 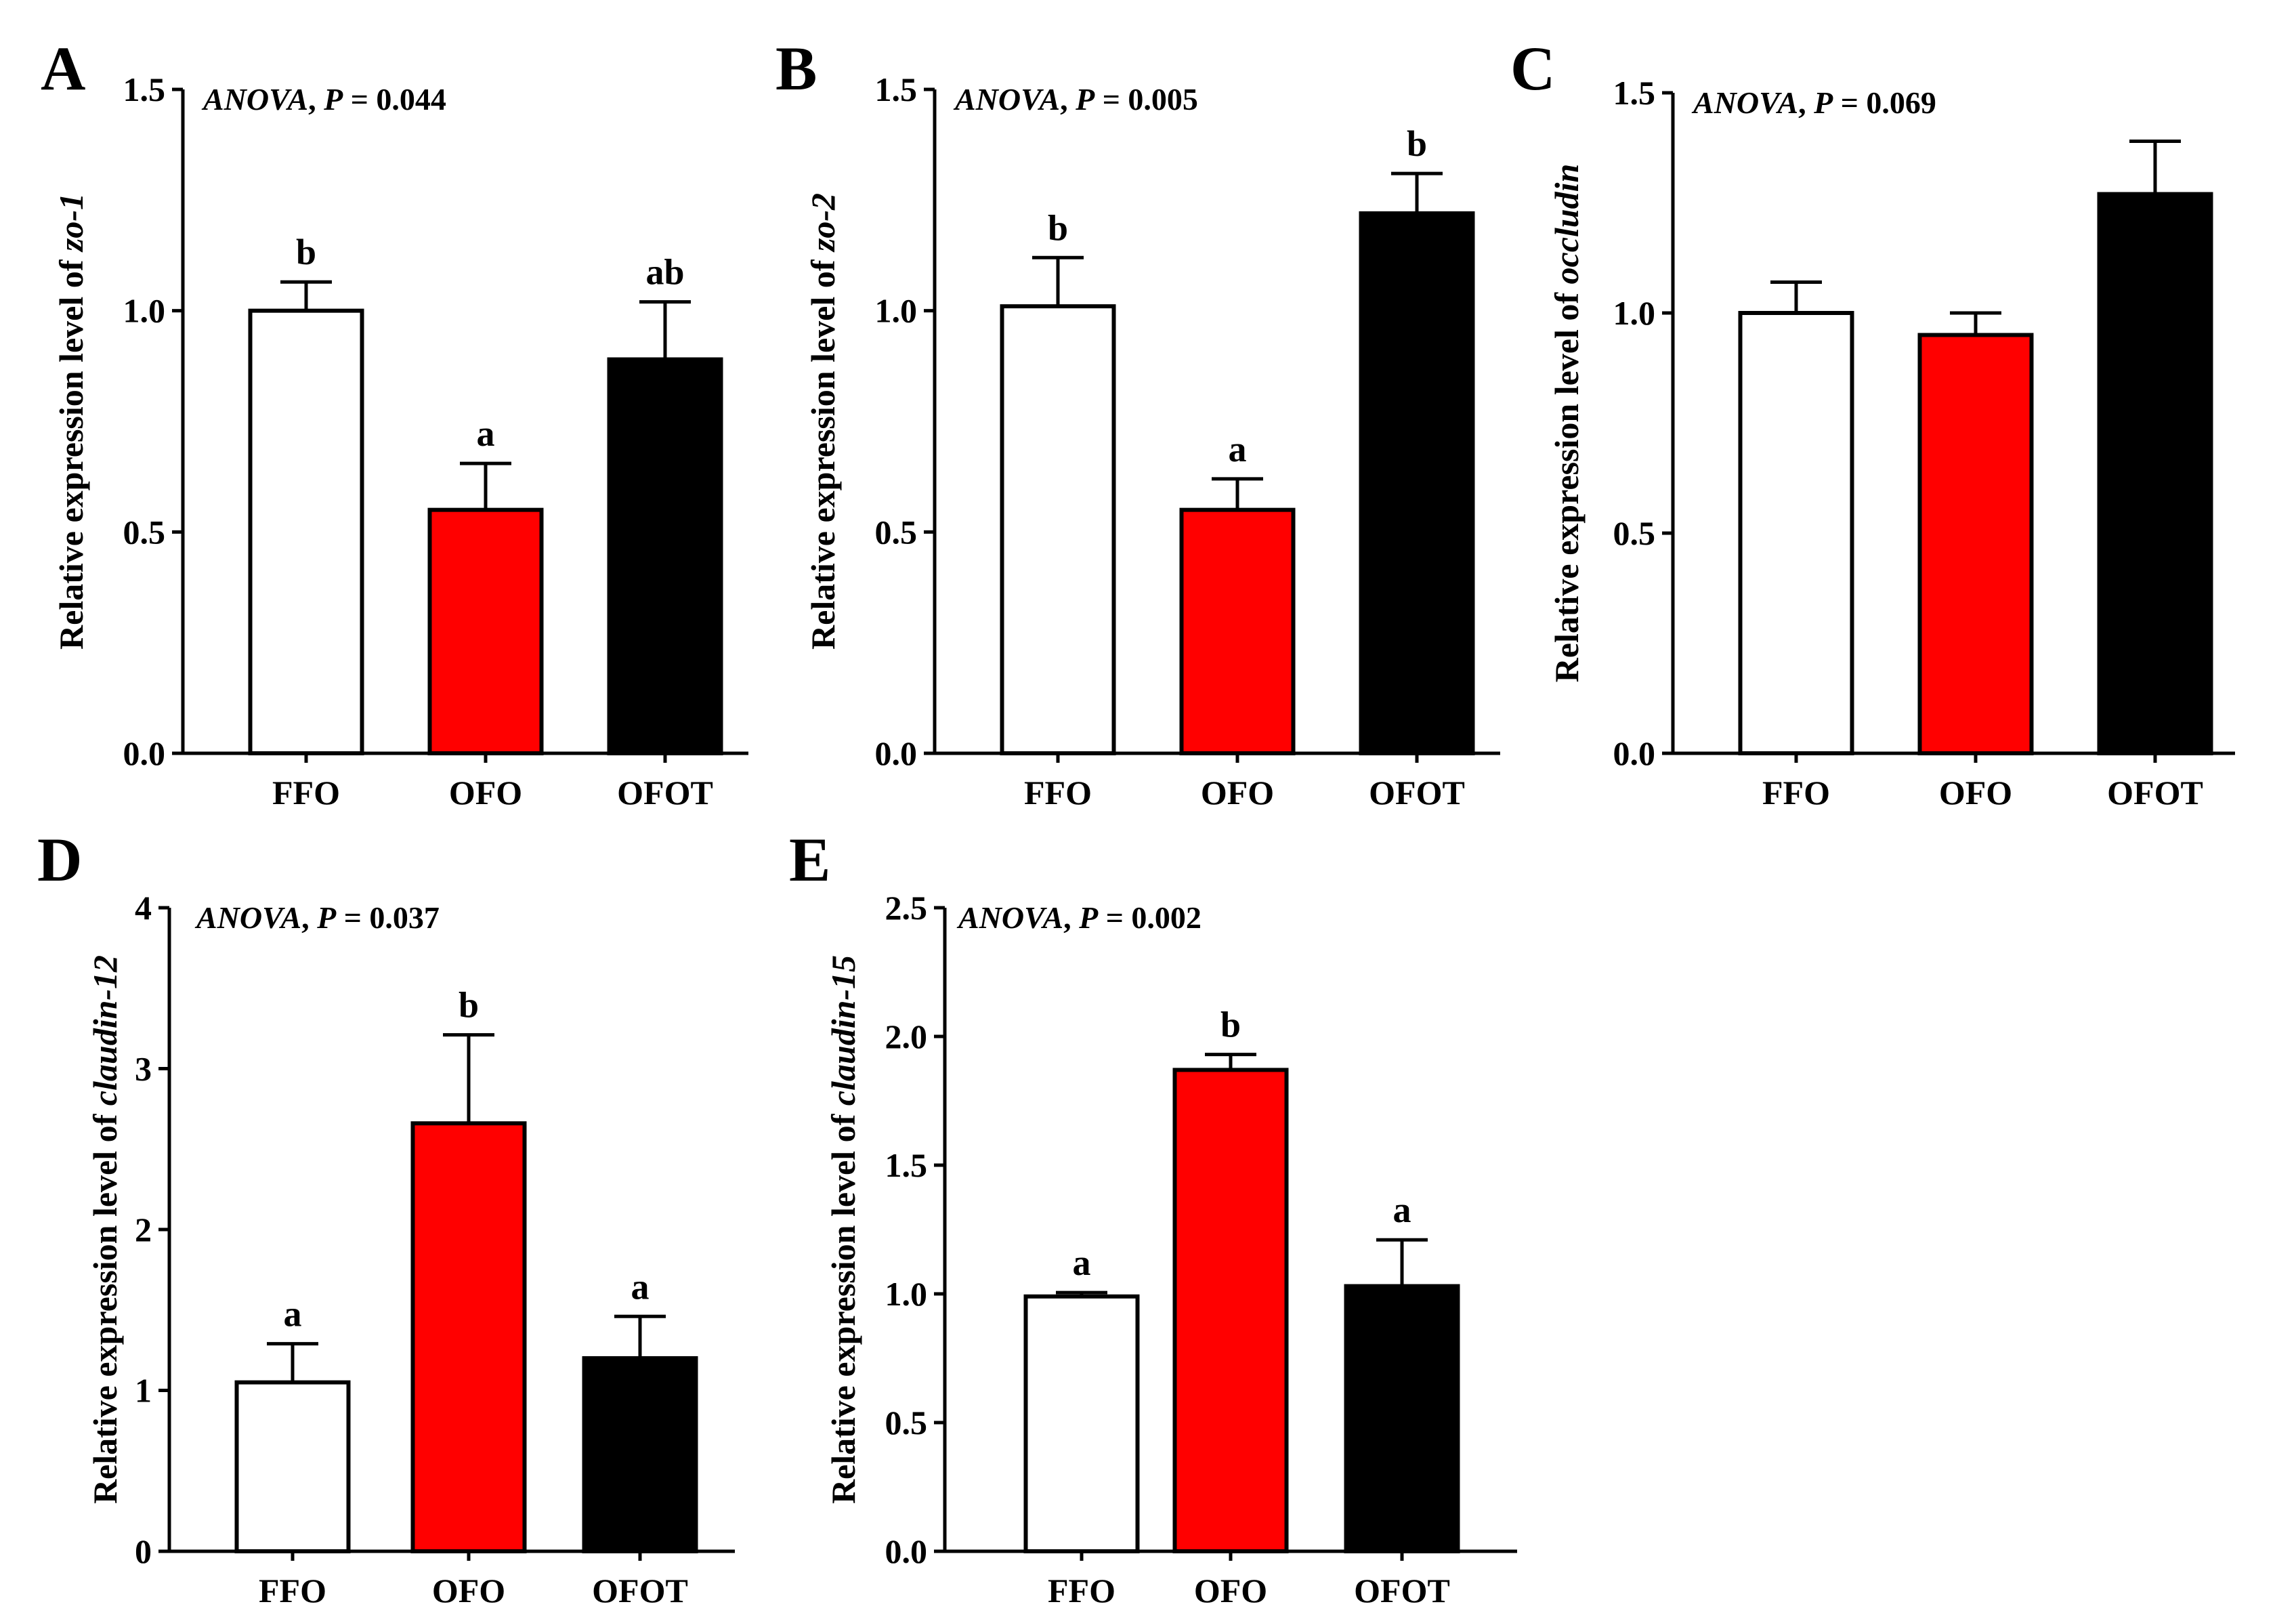 What do you see at coordinates (105, 1030) in the screenshot?
I see `y-axis-label-gene: claudin-12` at bounding box center [105, 1030].